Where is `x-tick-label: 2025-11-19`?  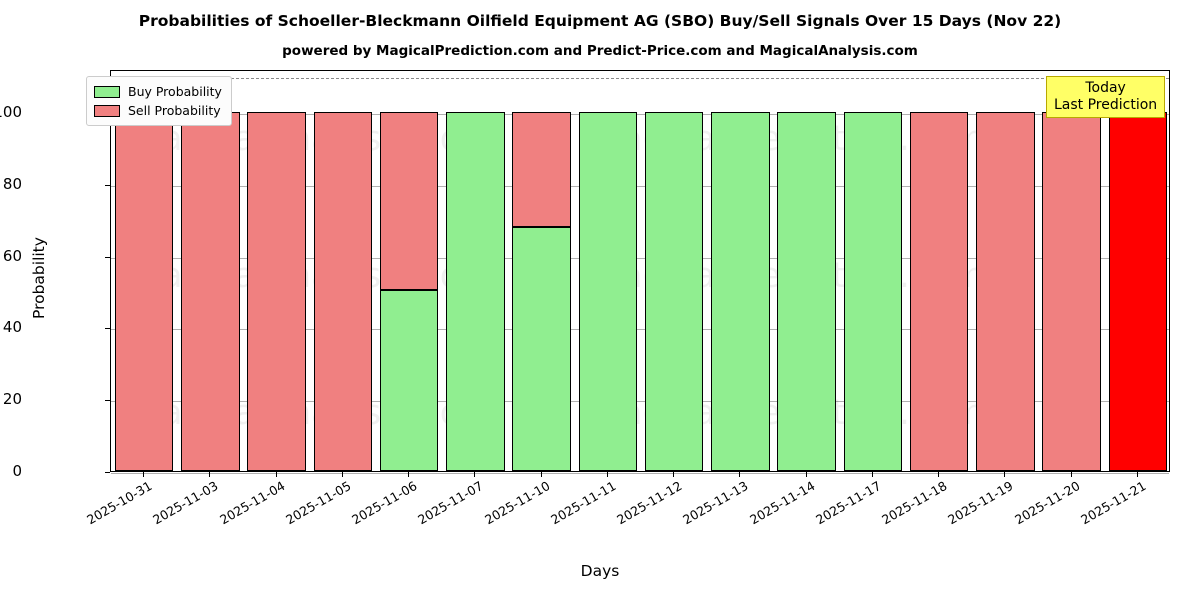
x-tick-label: 2025-11-19 is located at coordinates (980, 503).